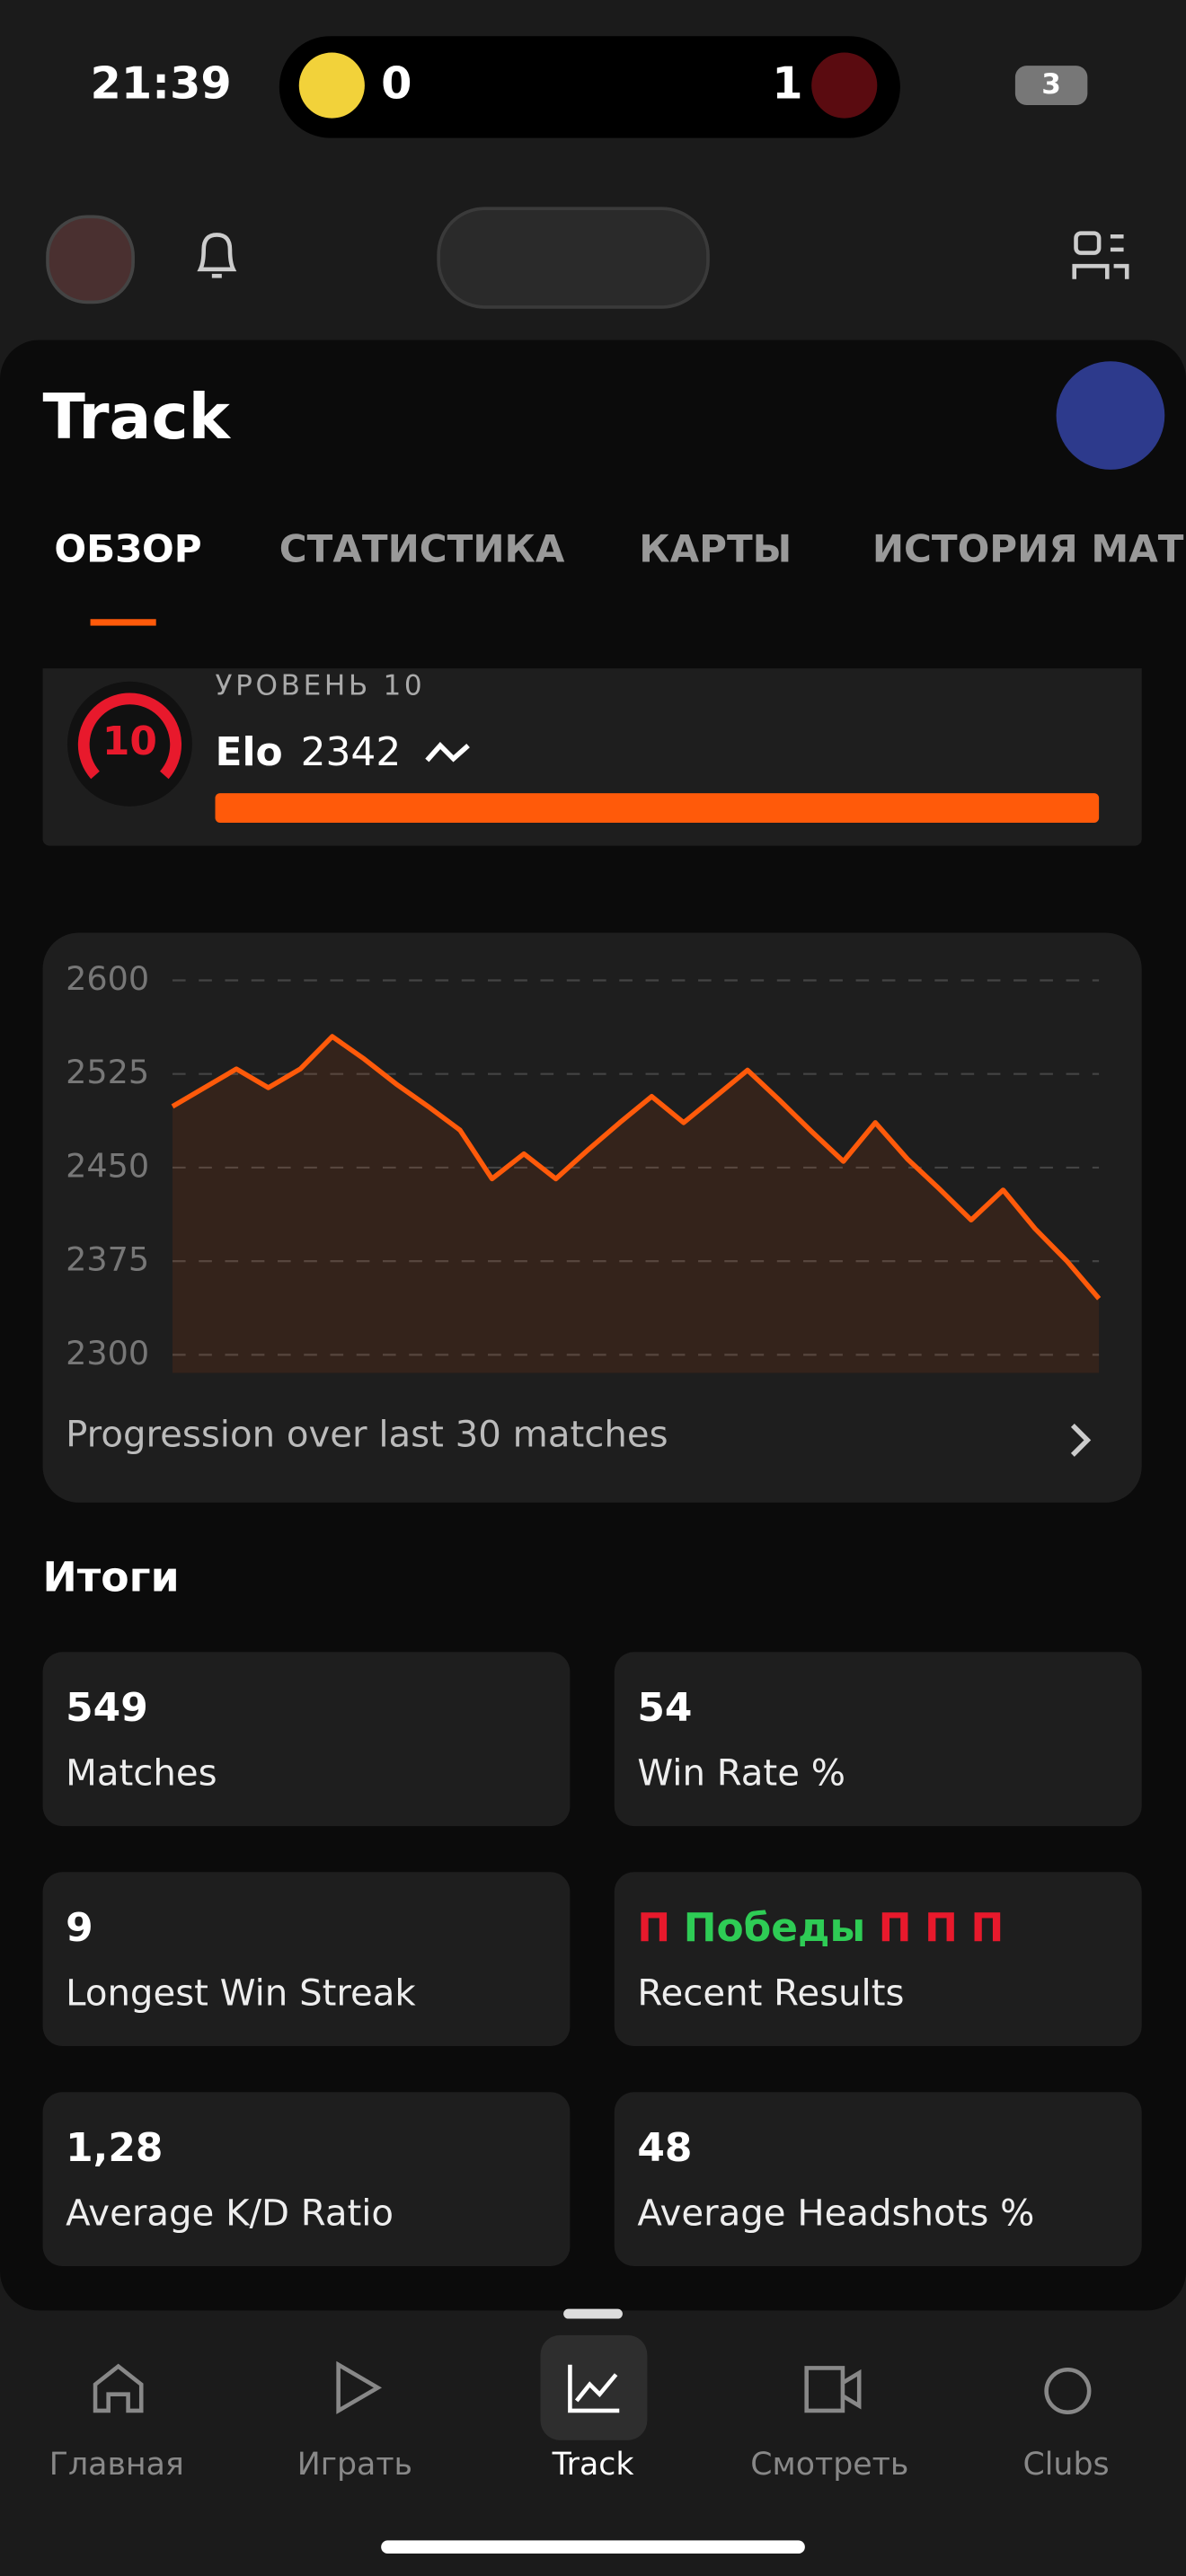  What do you see at coordinates (829, 2465) in the screenshot?
I see `nav-item: Смотреть` at bounding box center [829, 2465].